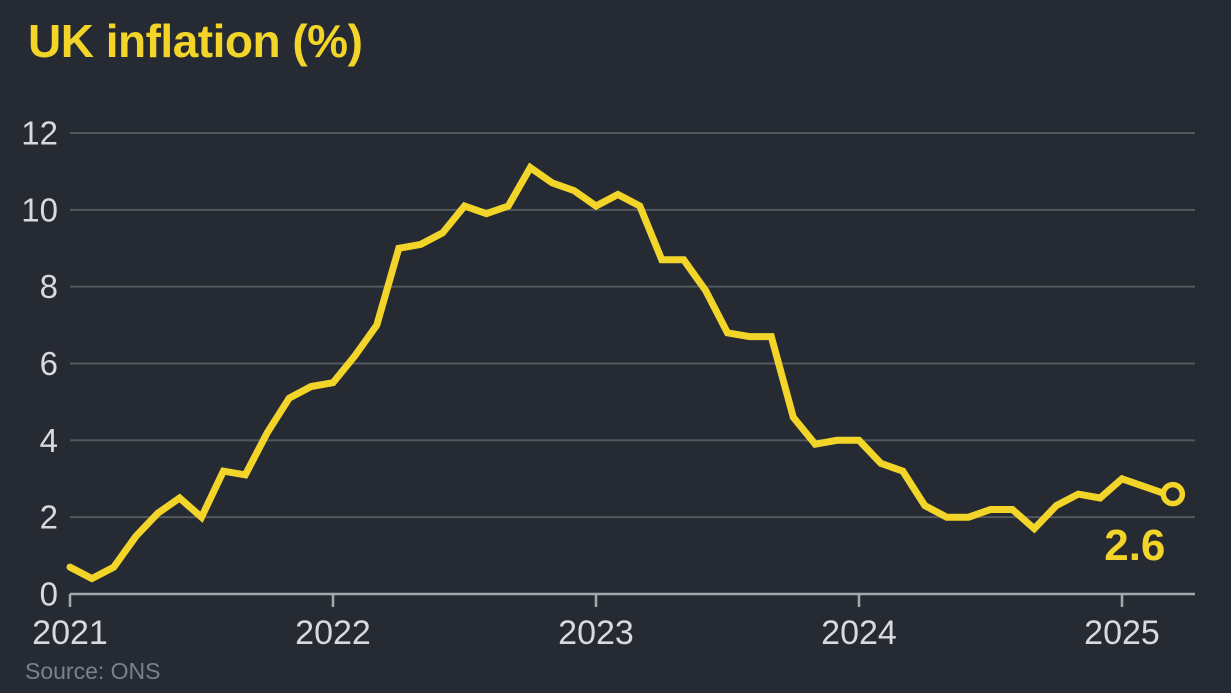  Describe the element at coordinates (49, 286) in the screenshot. I see `y-tick-label: 8` at that location.